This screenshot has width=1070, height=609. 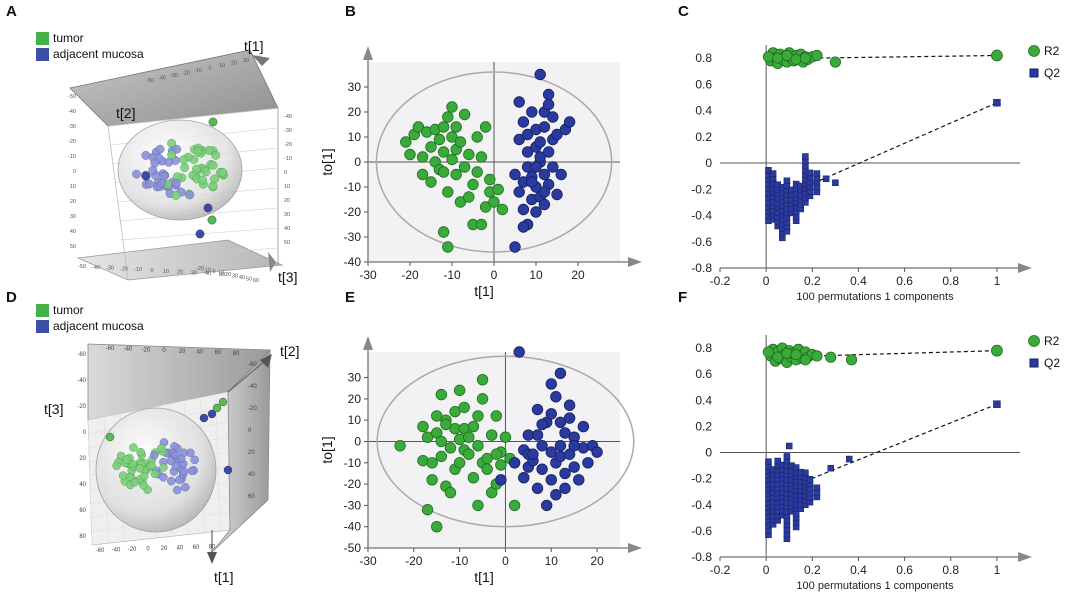 I want to click on y-tick-label: -10, so click(x=353, y=187).